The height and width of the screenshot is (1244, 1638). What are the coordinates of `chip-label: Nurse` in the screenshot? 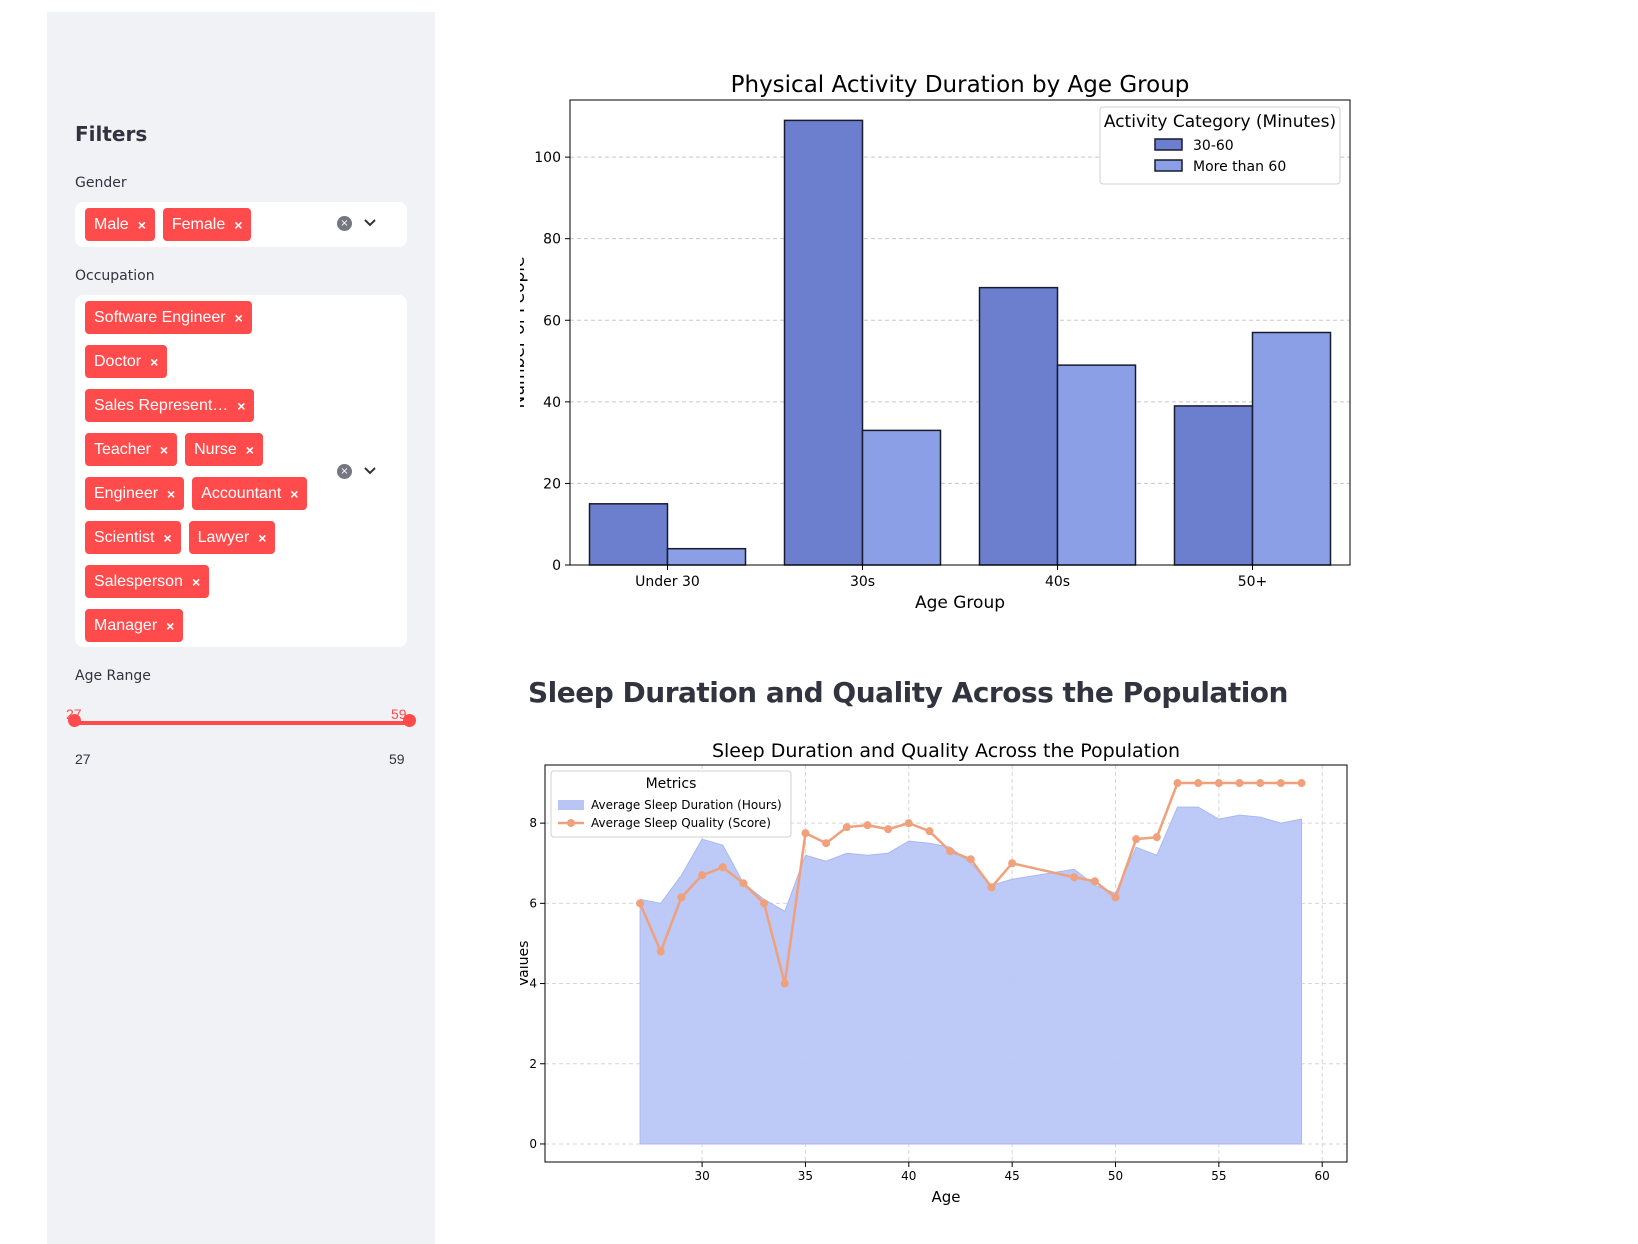 It's located at (215, 449).